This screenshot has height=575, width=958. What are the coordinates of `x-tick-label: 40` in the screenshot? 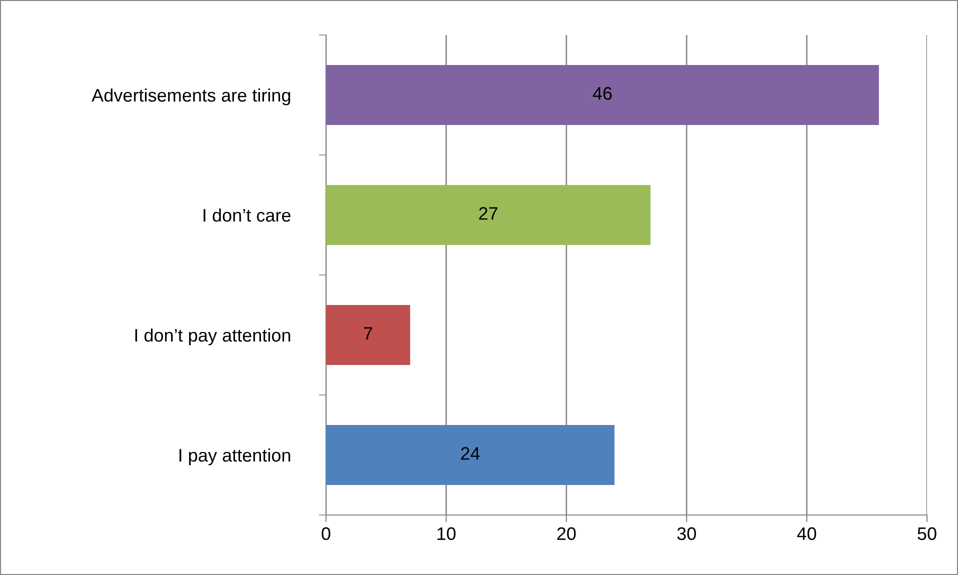 It's located at (806, 533).